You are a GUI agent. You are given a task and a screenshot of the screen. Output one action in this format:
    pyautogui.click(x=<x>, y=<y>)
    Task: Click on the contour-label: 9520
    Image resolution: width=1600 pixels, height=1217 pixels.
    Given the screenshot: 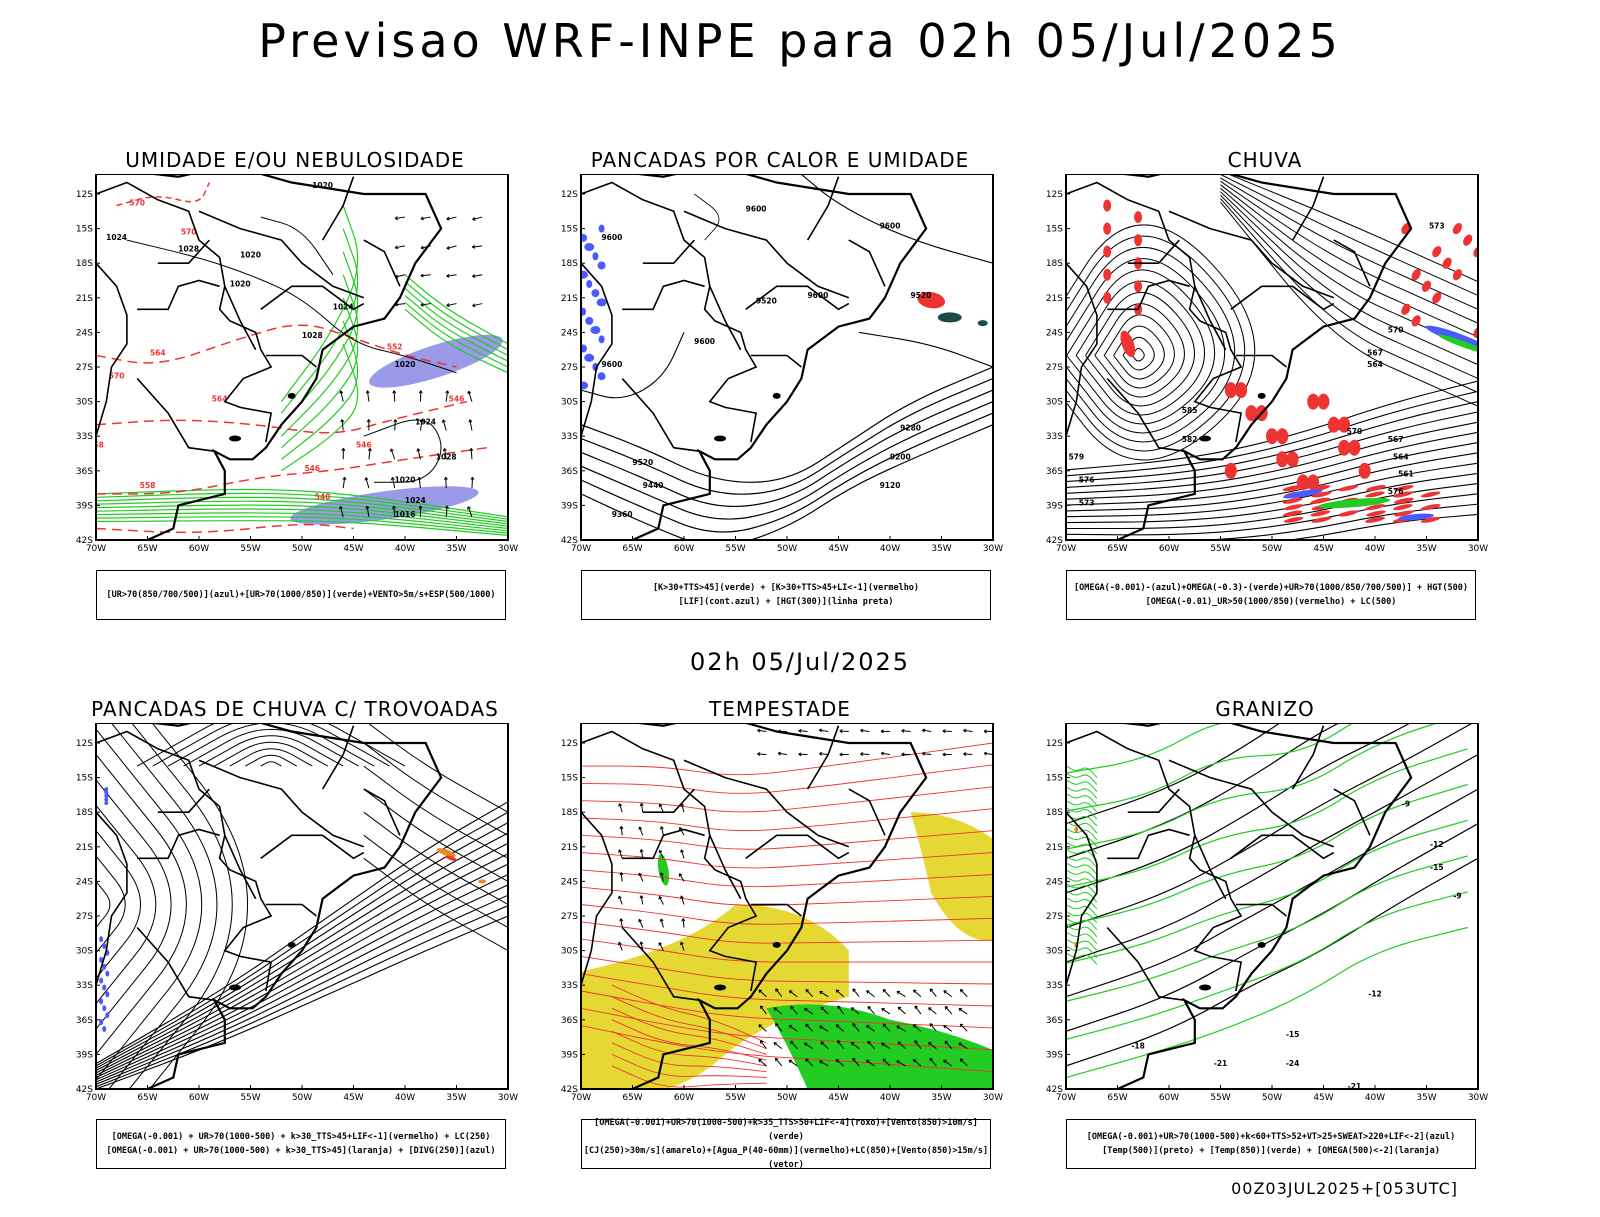 What is the action you would take?
    pyautogui.click(x=642, y=462)
    